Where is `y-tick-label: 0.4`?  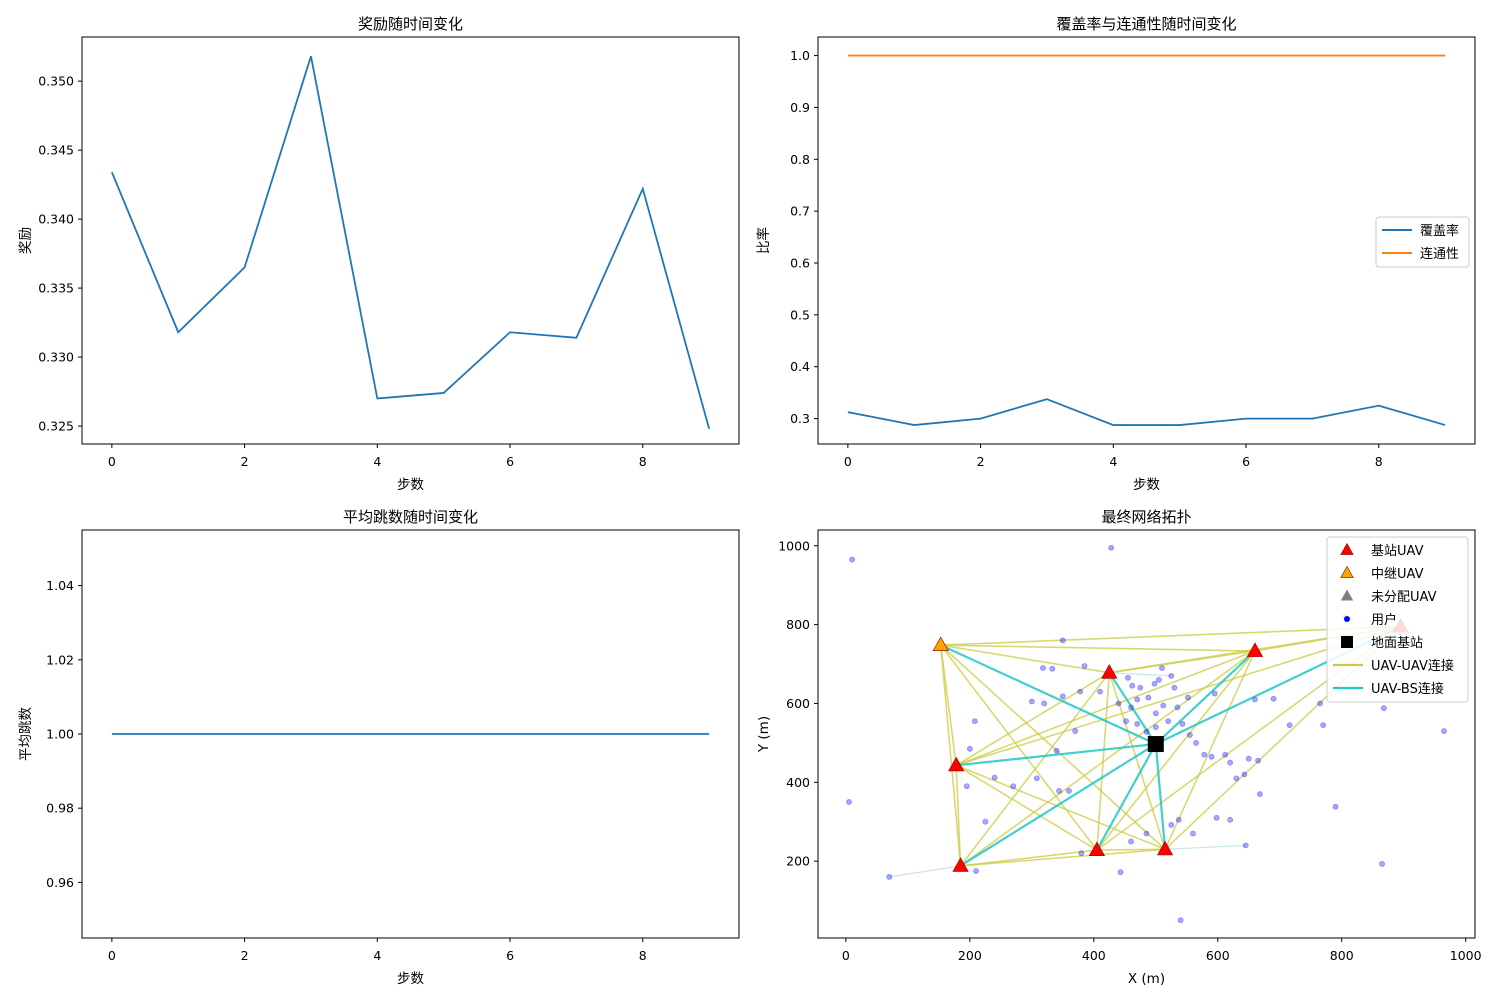 y-tick-label: 0.4 is located at coordinates (800, 366).